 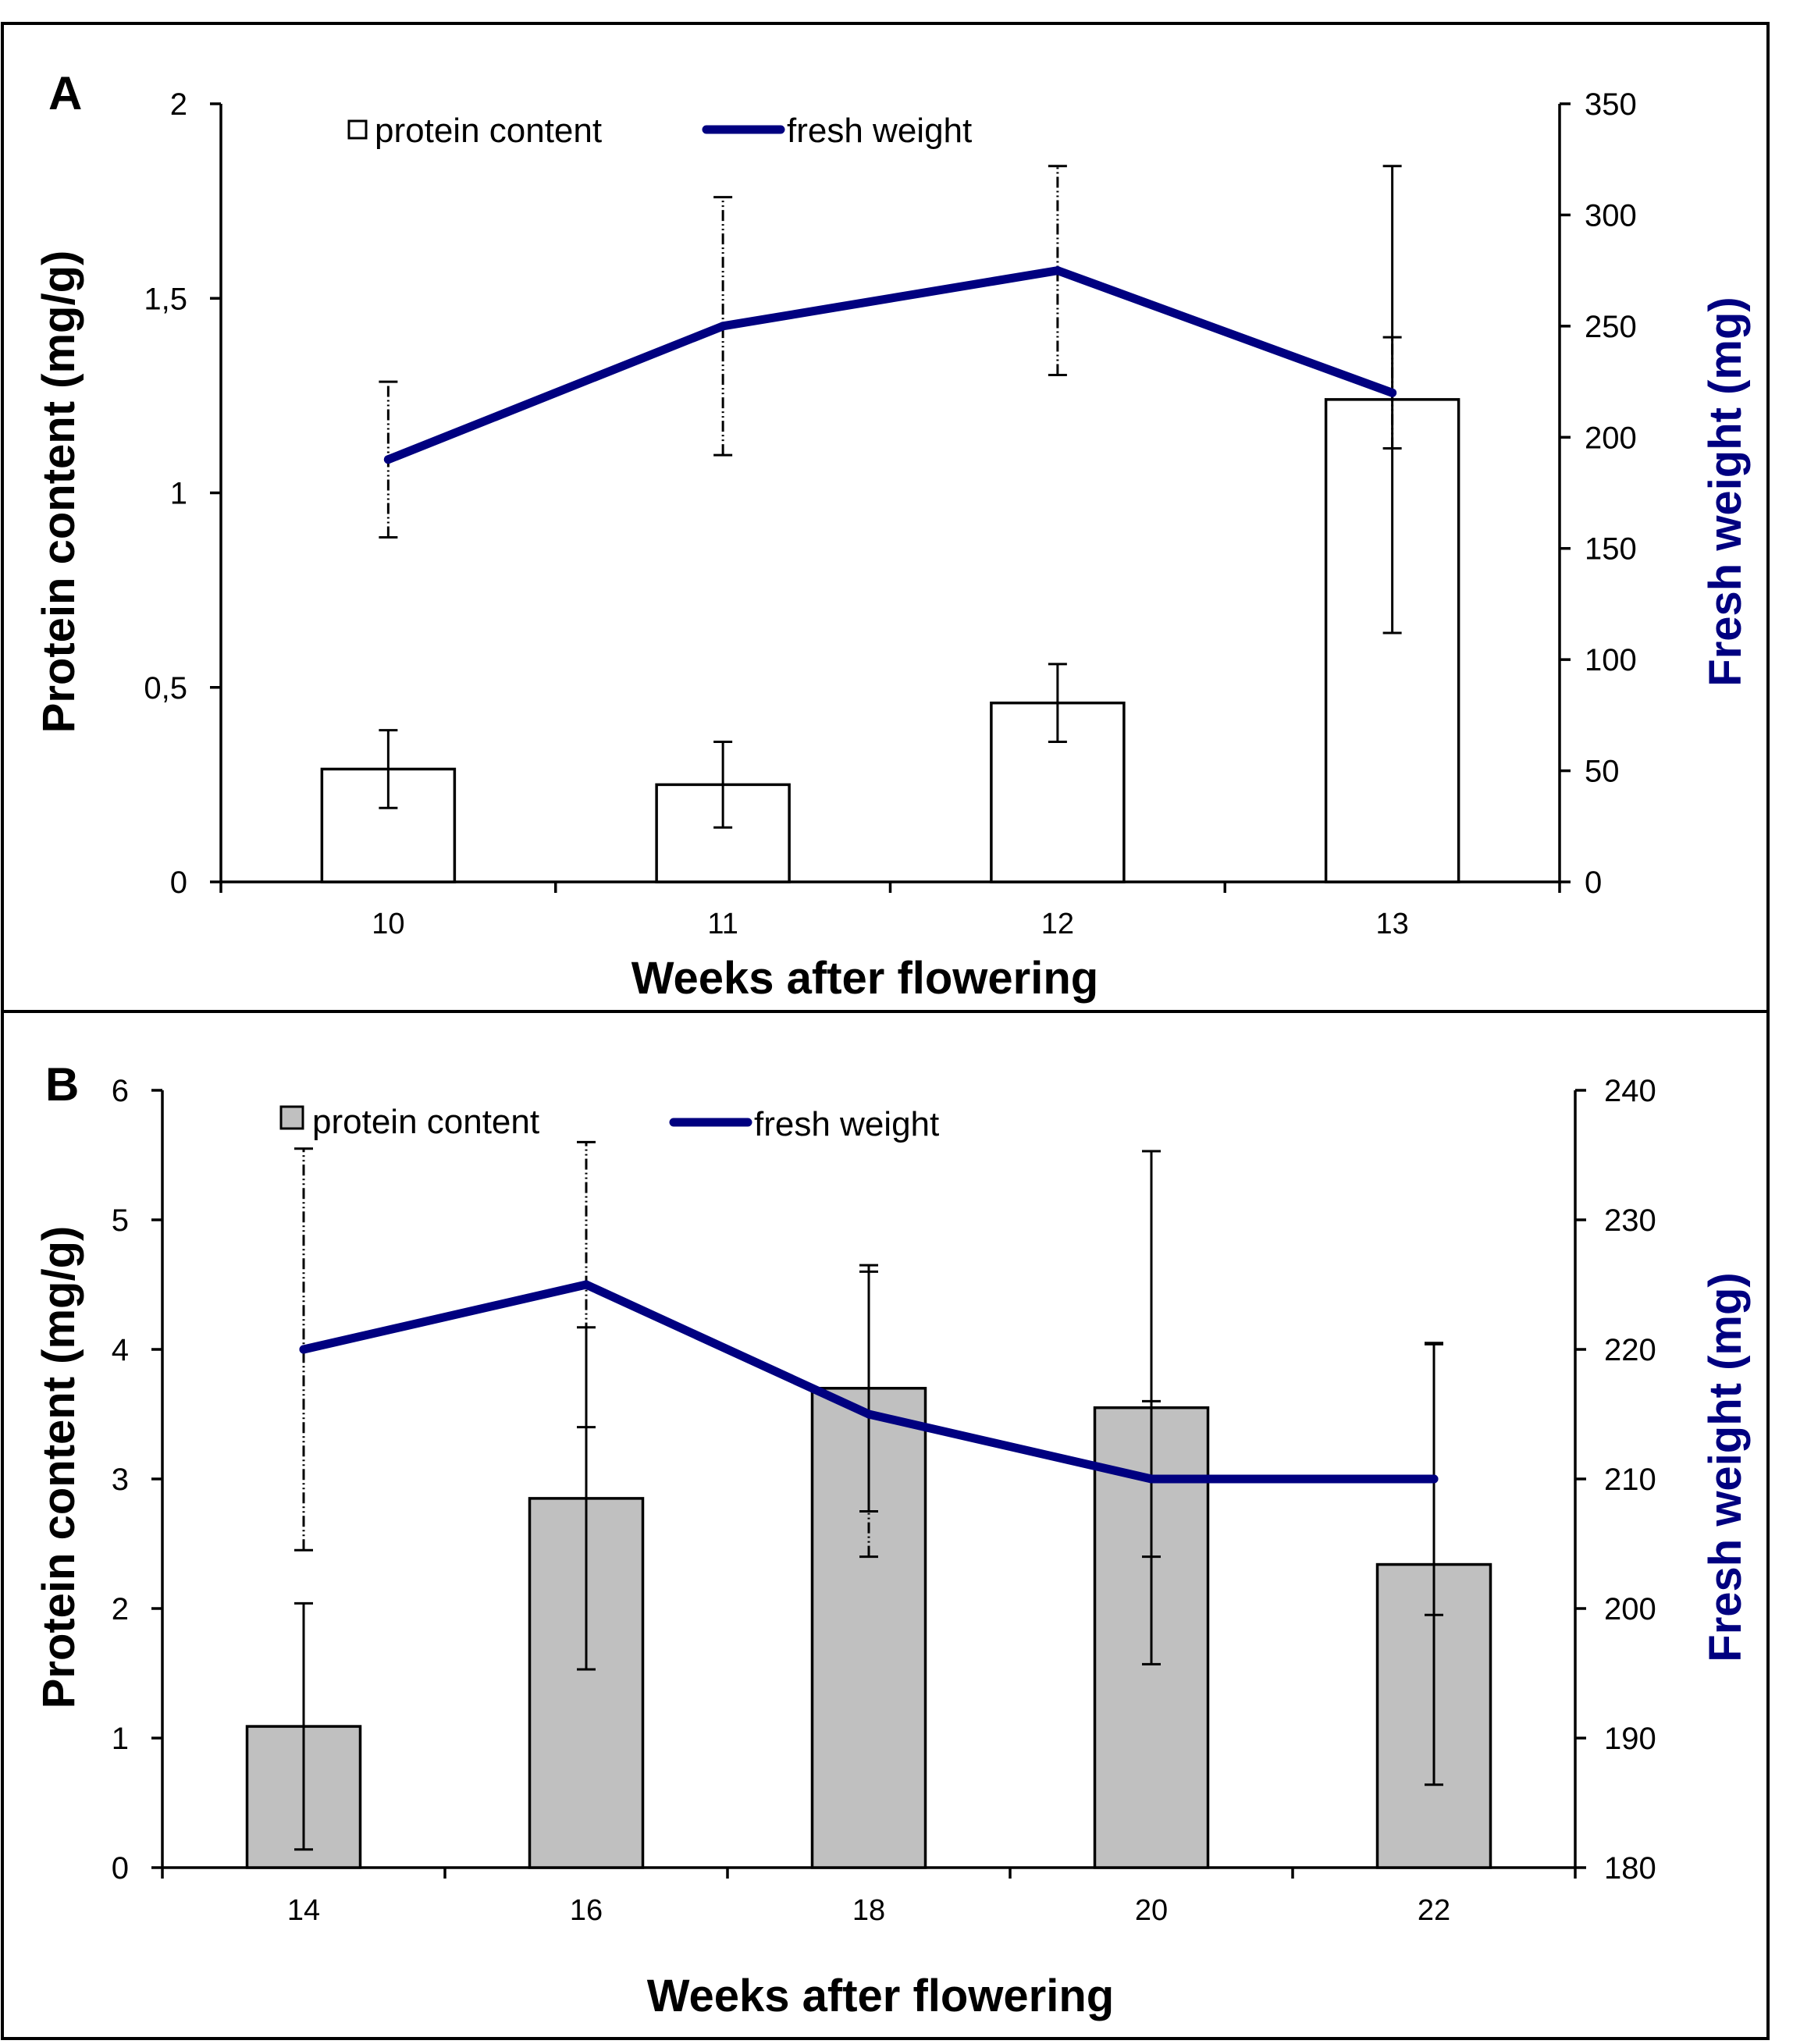 What do you see at coordinates (1630, 1091) in the screenshot?
I see `y-tick-label-right: 240` at bounding box center [1630, 1091].